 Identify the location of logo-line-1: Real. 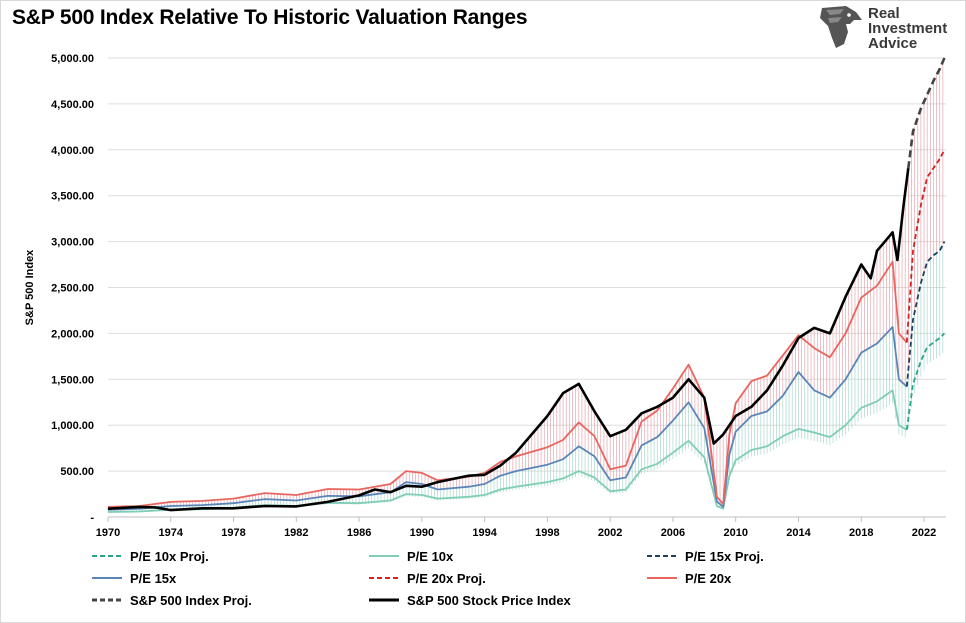
(884, 13).